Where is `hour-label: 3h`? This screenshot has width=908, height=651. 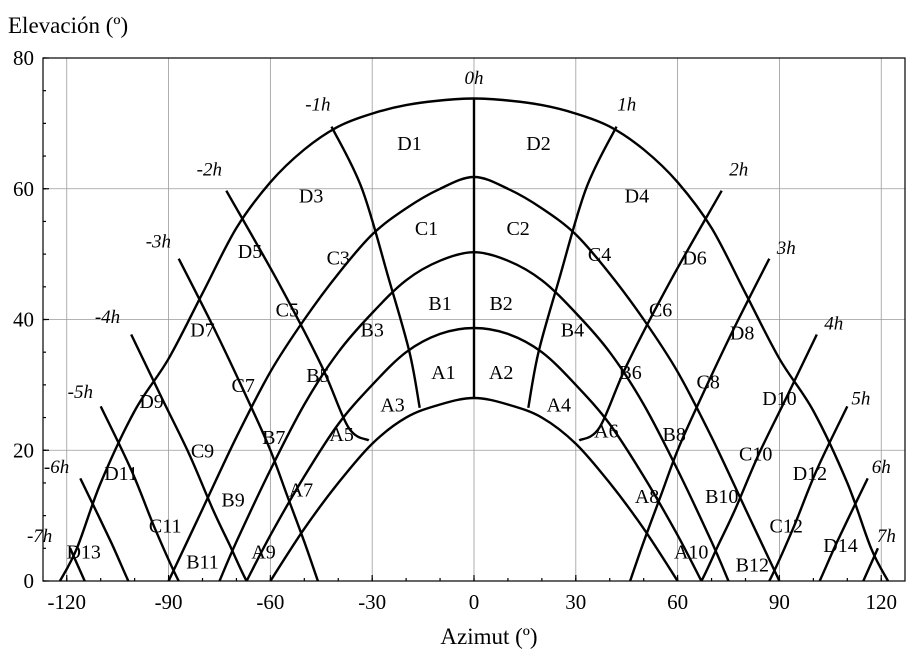
hour-label: 3h is located at coordinates (786, 248).